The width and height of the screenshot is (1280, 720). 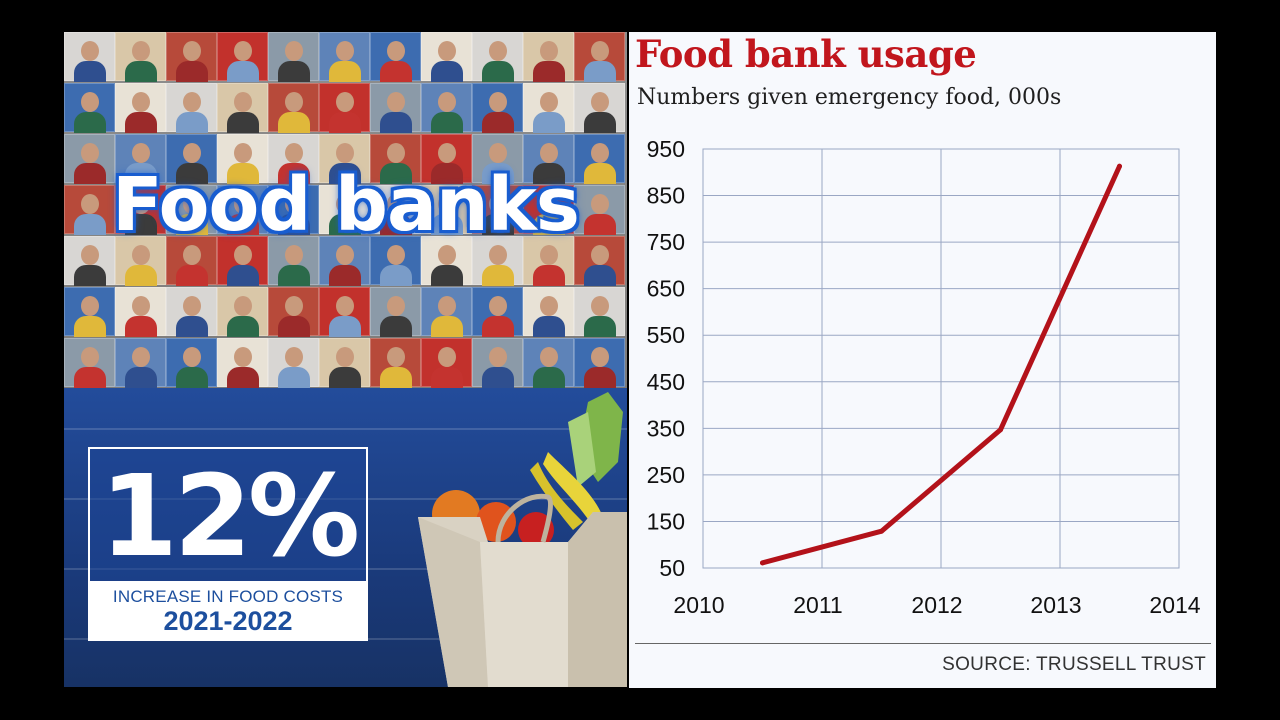 What do you see at coordinates (806, 54) in the screenshot?
I see `chart-title: Food bank usage` at bounding box center [806, 54].